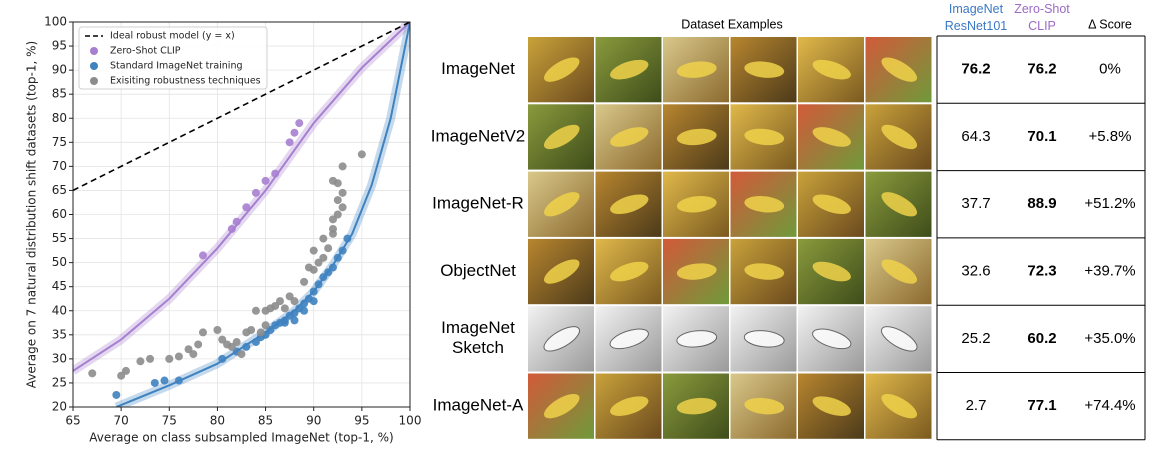  What do you see at coordinates (217, 421) in the screenshot?
I see `x-tick-label: 80` at bounding box center [217, 421].